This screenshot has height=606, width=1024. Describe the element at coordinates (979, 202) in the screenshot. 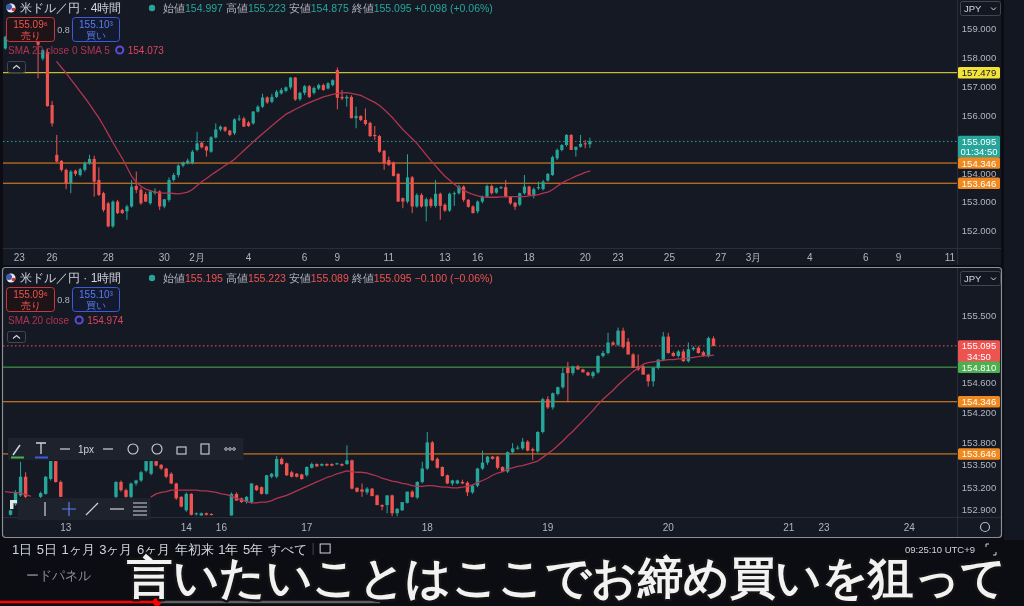

I see `y-tick-label: 153.000` at that location.